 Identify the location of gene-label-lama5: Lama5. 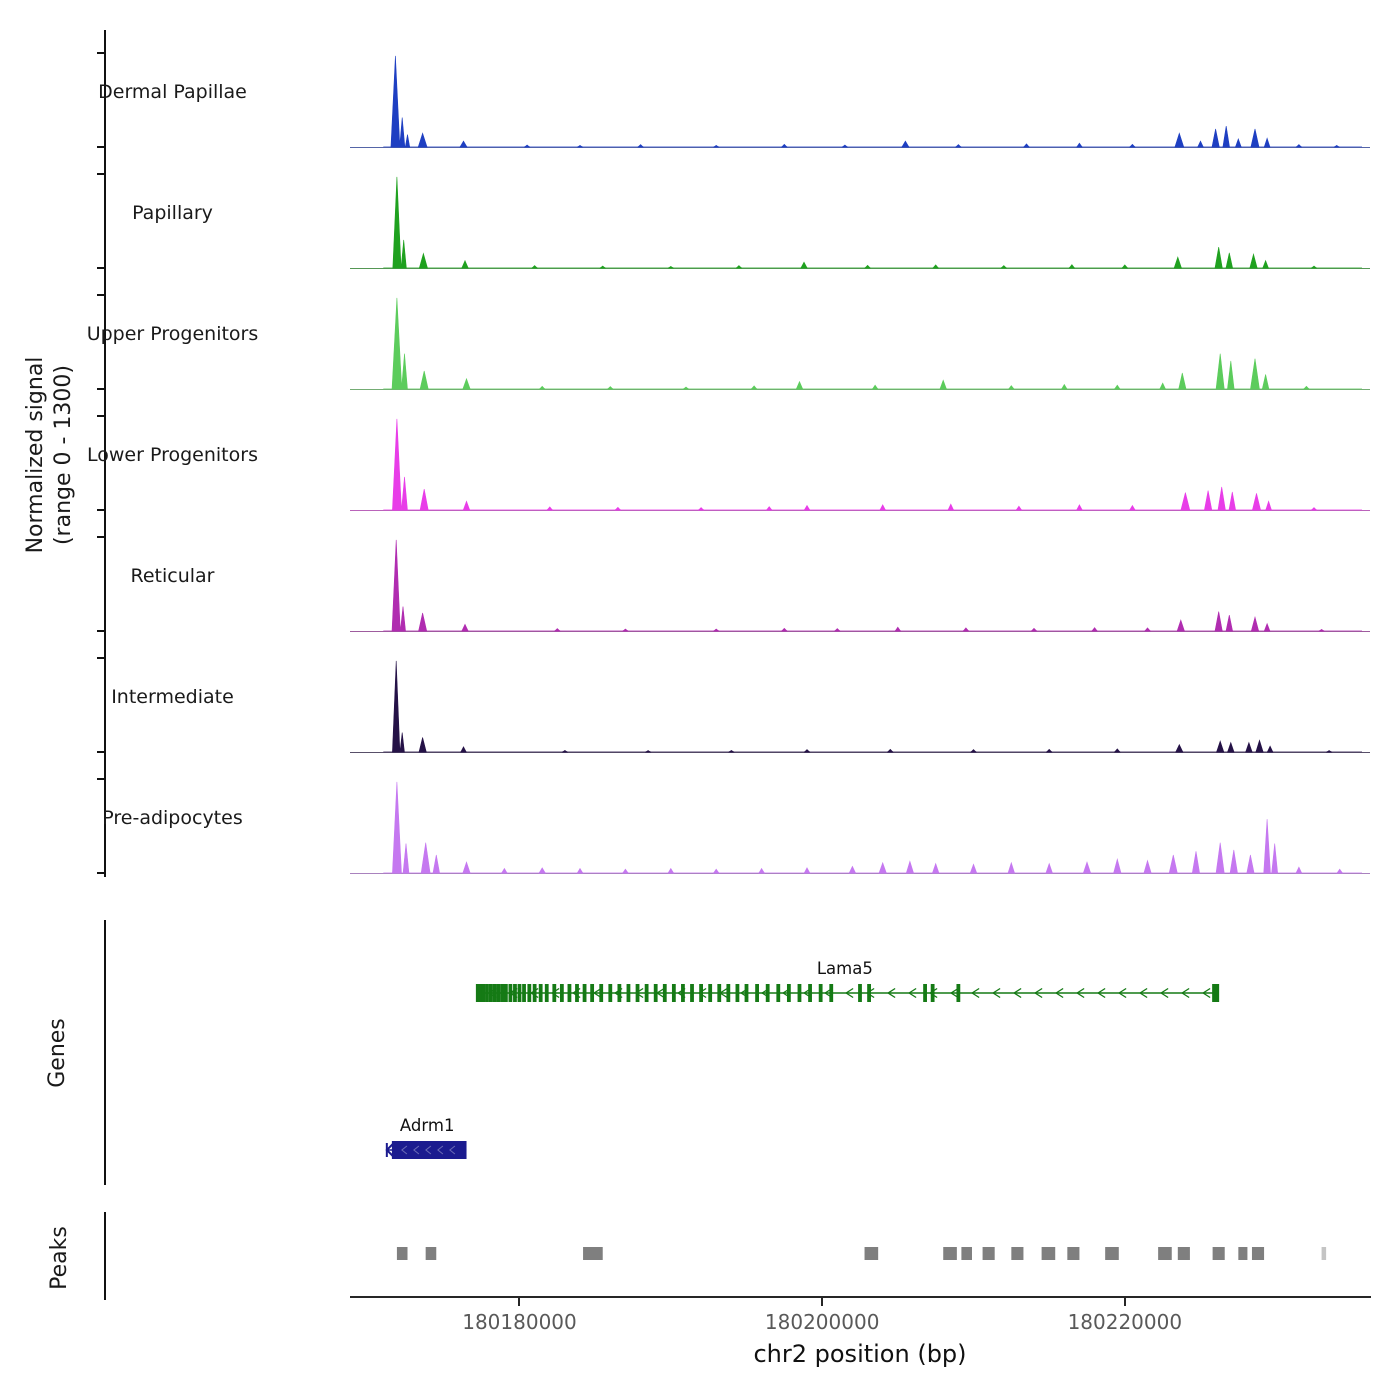
(845, 968).